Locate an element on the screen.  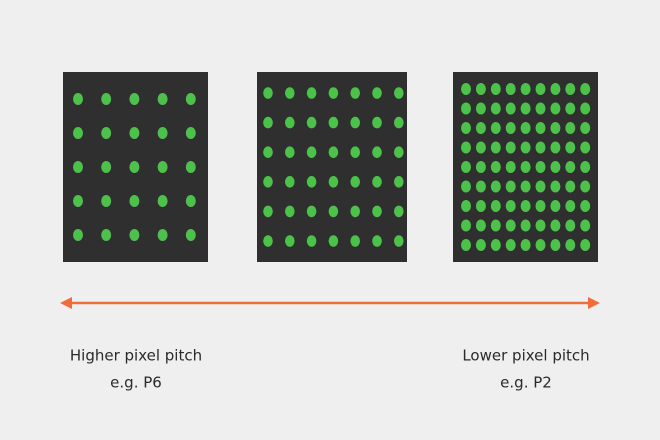
left-label-title: Higher pixel pitch is located at coordinates (136, 356).